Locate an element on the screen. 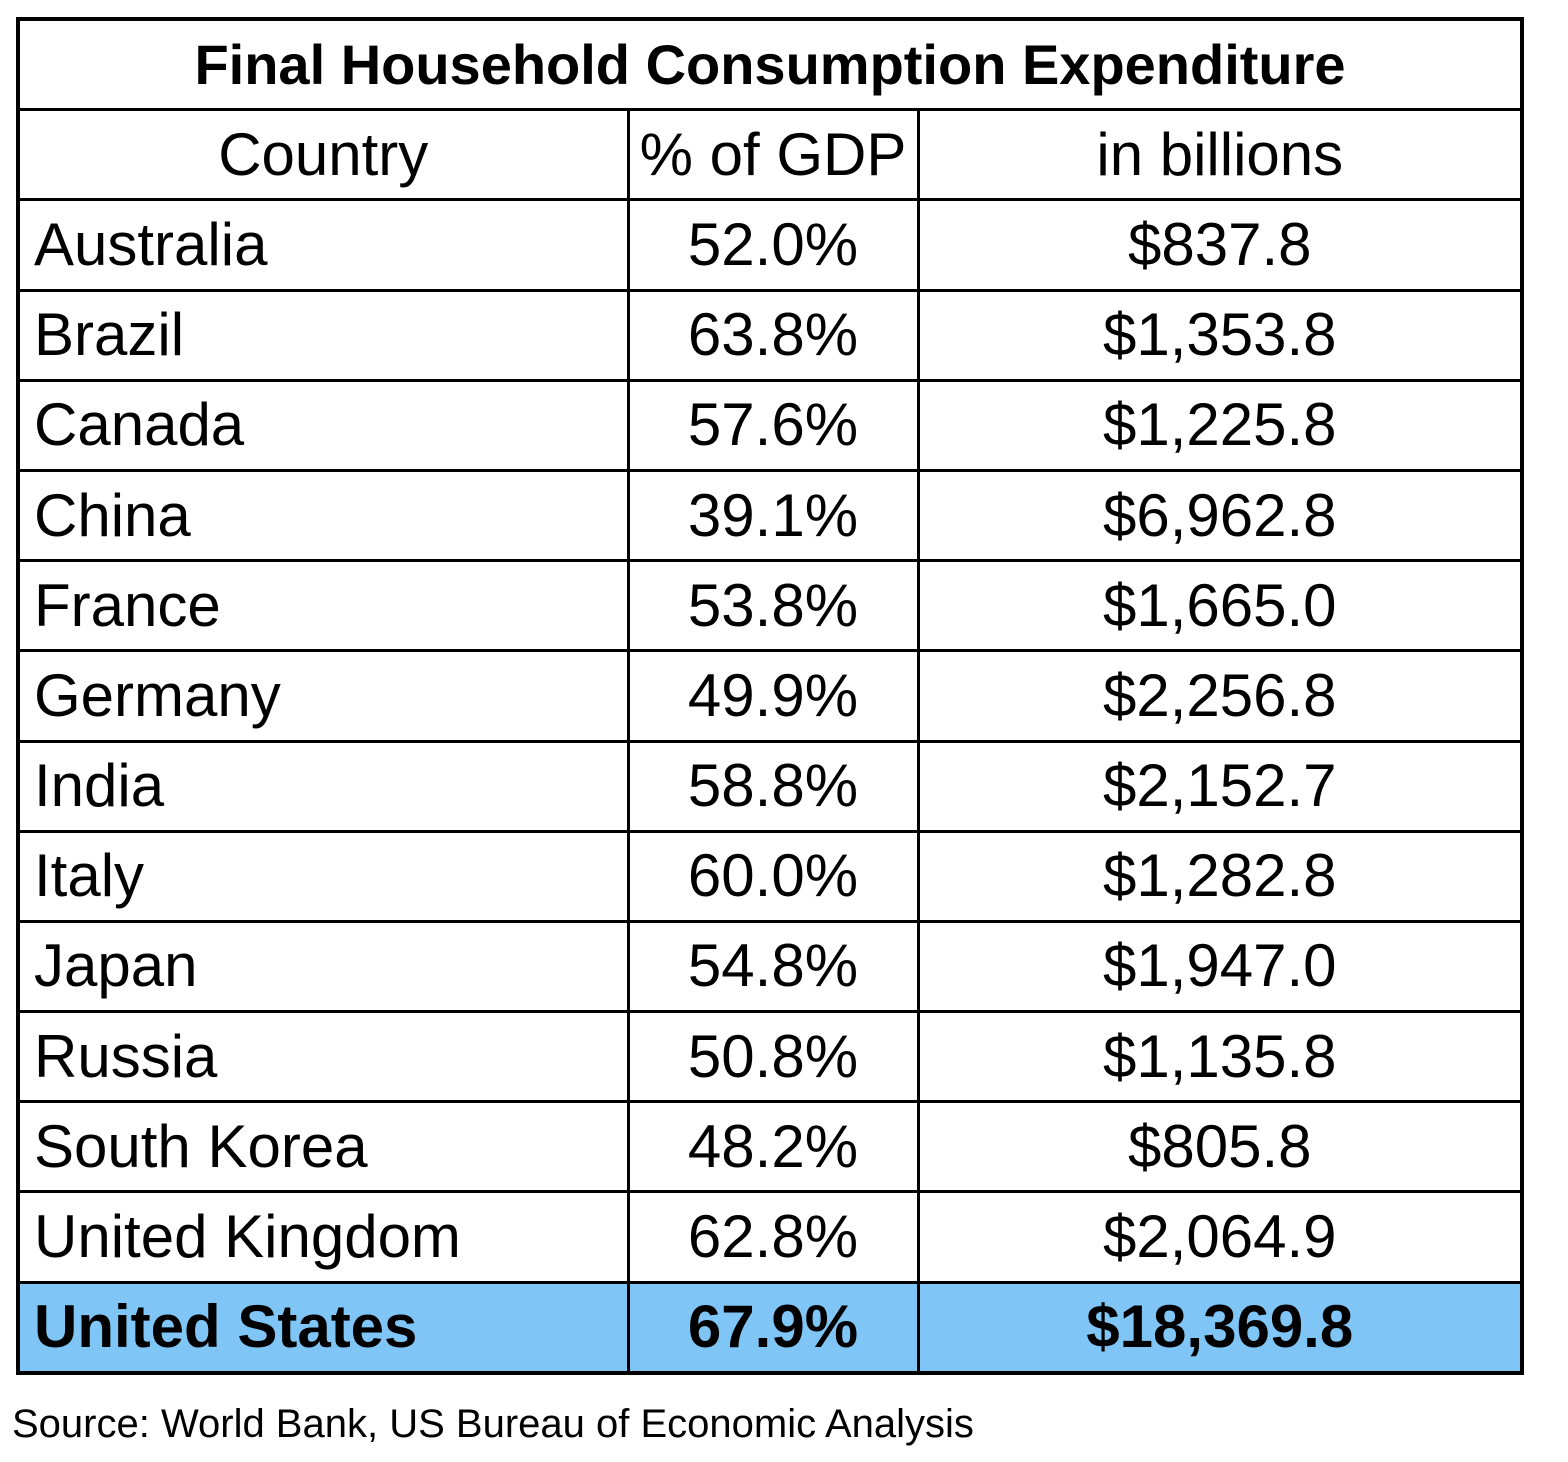  header-country: Country is located at coordinates (323, 155).